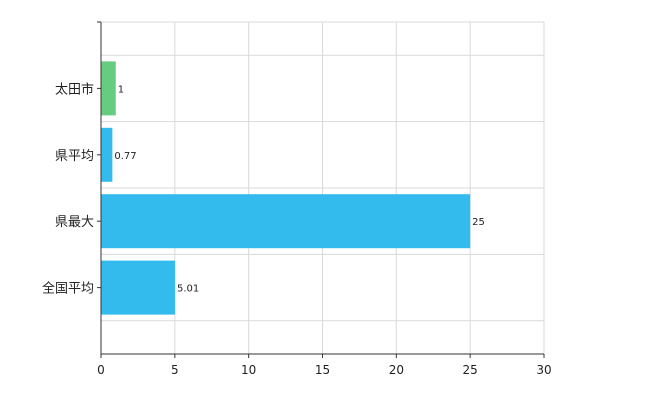  Describe the element at coordinates (322, 370) in the screenshot. I see `x-tick-label: 15` at that location.